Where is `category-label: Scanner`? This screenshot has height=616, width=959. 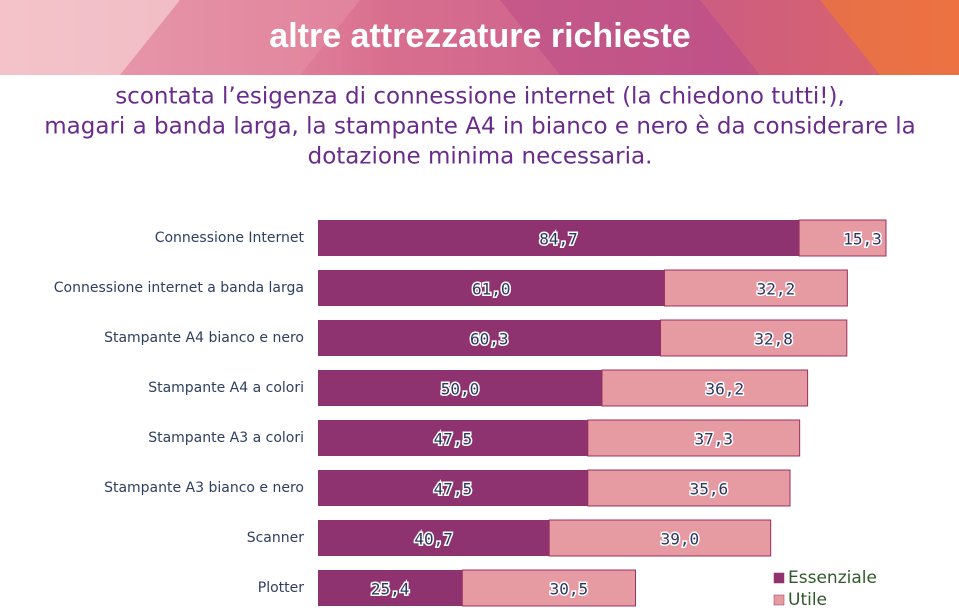
category-label: Scanner is located at coordinates (276, 538).